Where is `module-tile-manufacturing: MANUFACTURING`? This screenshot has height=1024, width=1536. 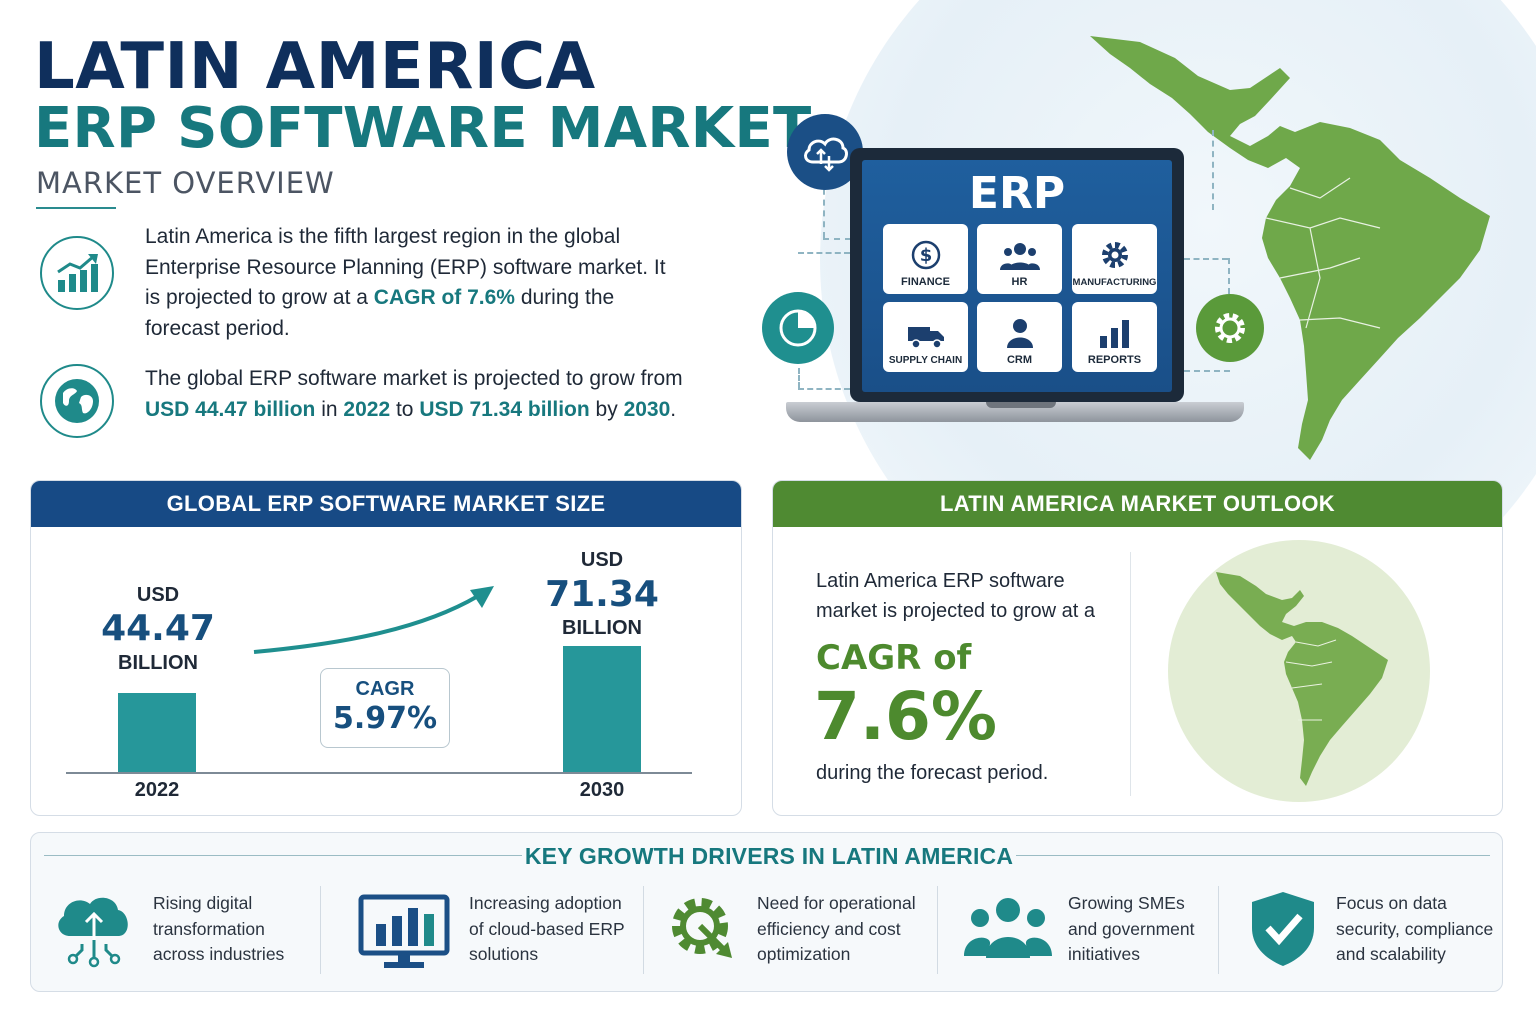 module-tile-manufacturing: MANUFACTURING is located at coordinates (1114, 259).